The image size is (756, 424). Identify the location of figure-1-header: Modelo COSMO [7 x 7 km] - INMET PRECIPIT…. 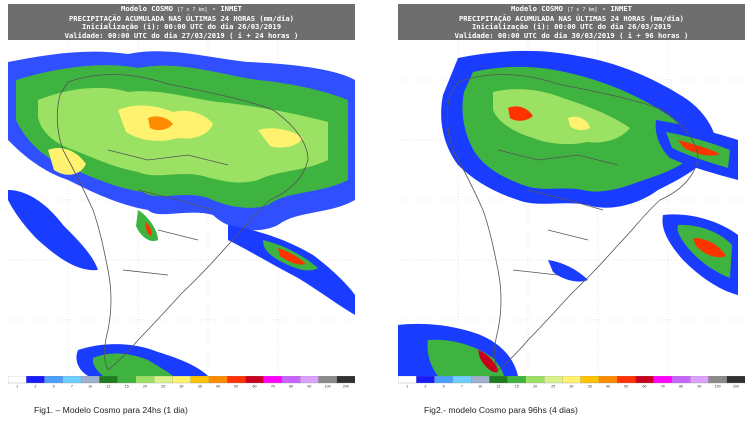
(181, 22).